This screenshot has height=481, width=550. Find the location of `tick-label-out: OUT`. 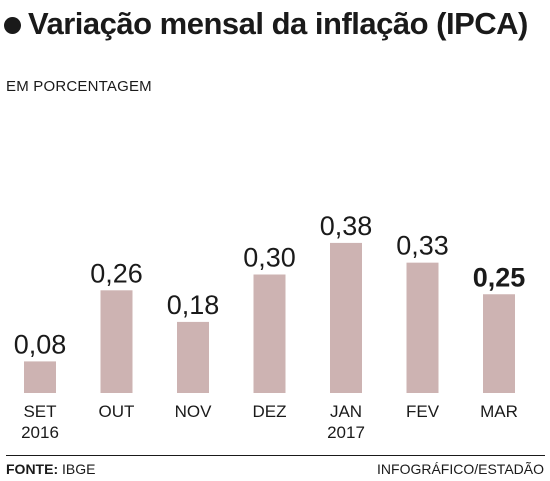

tick-label-out: OUT is located at coordinates (117, 411).